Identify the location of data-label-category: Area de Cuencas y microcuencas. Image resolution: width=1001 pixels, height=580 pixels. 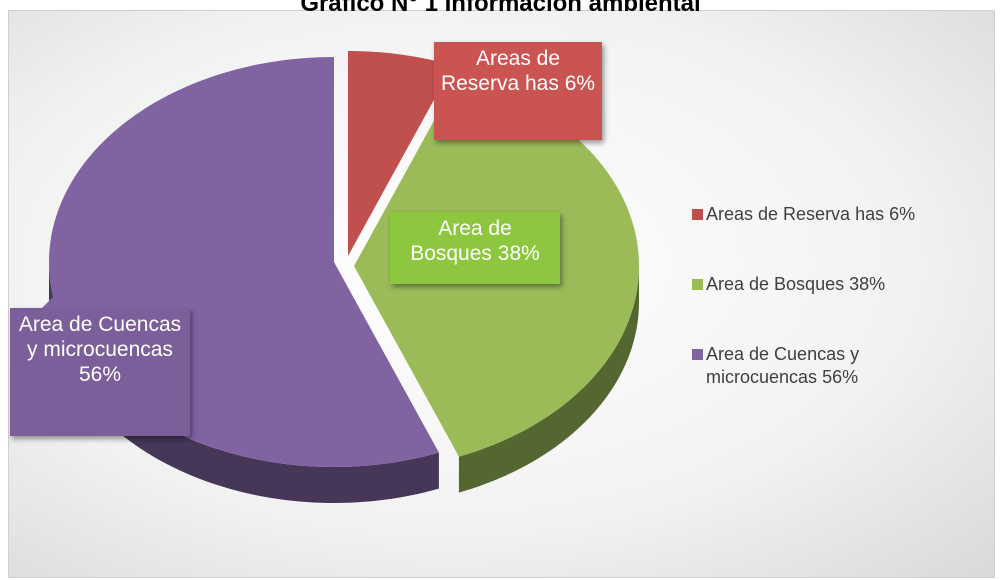
(100, 337).